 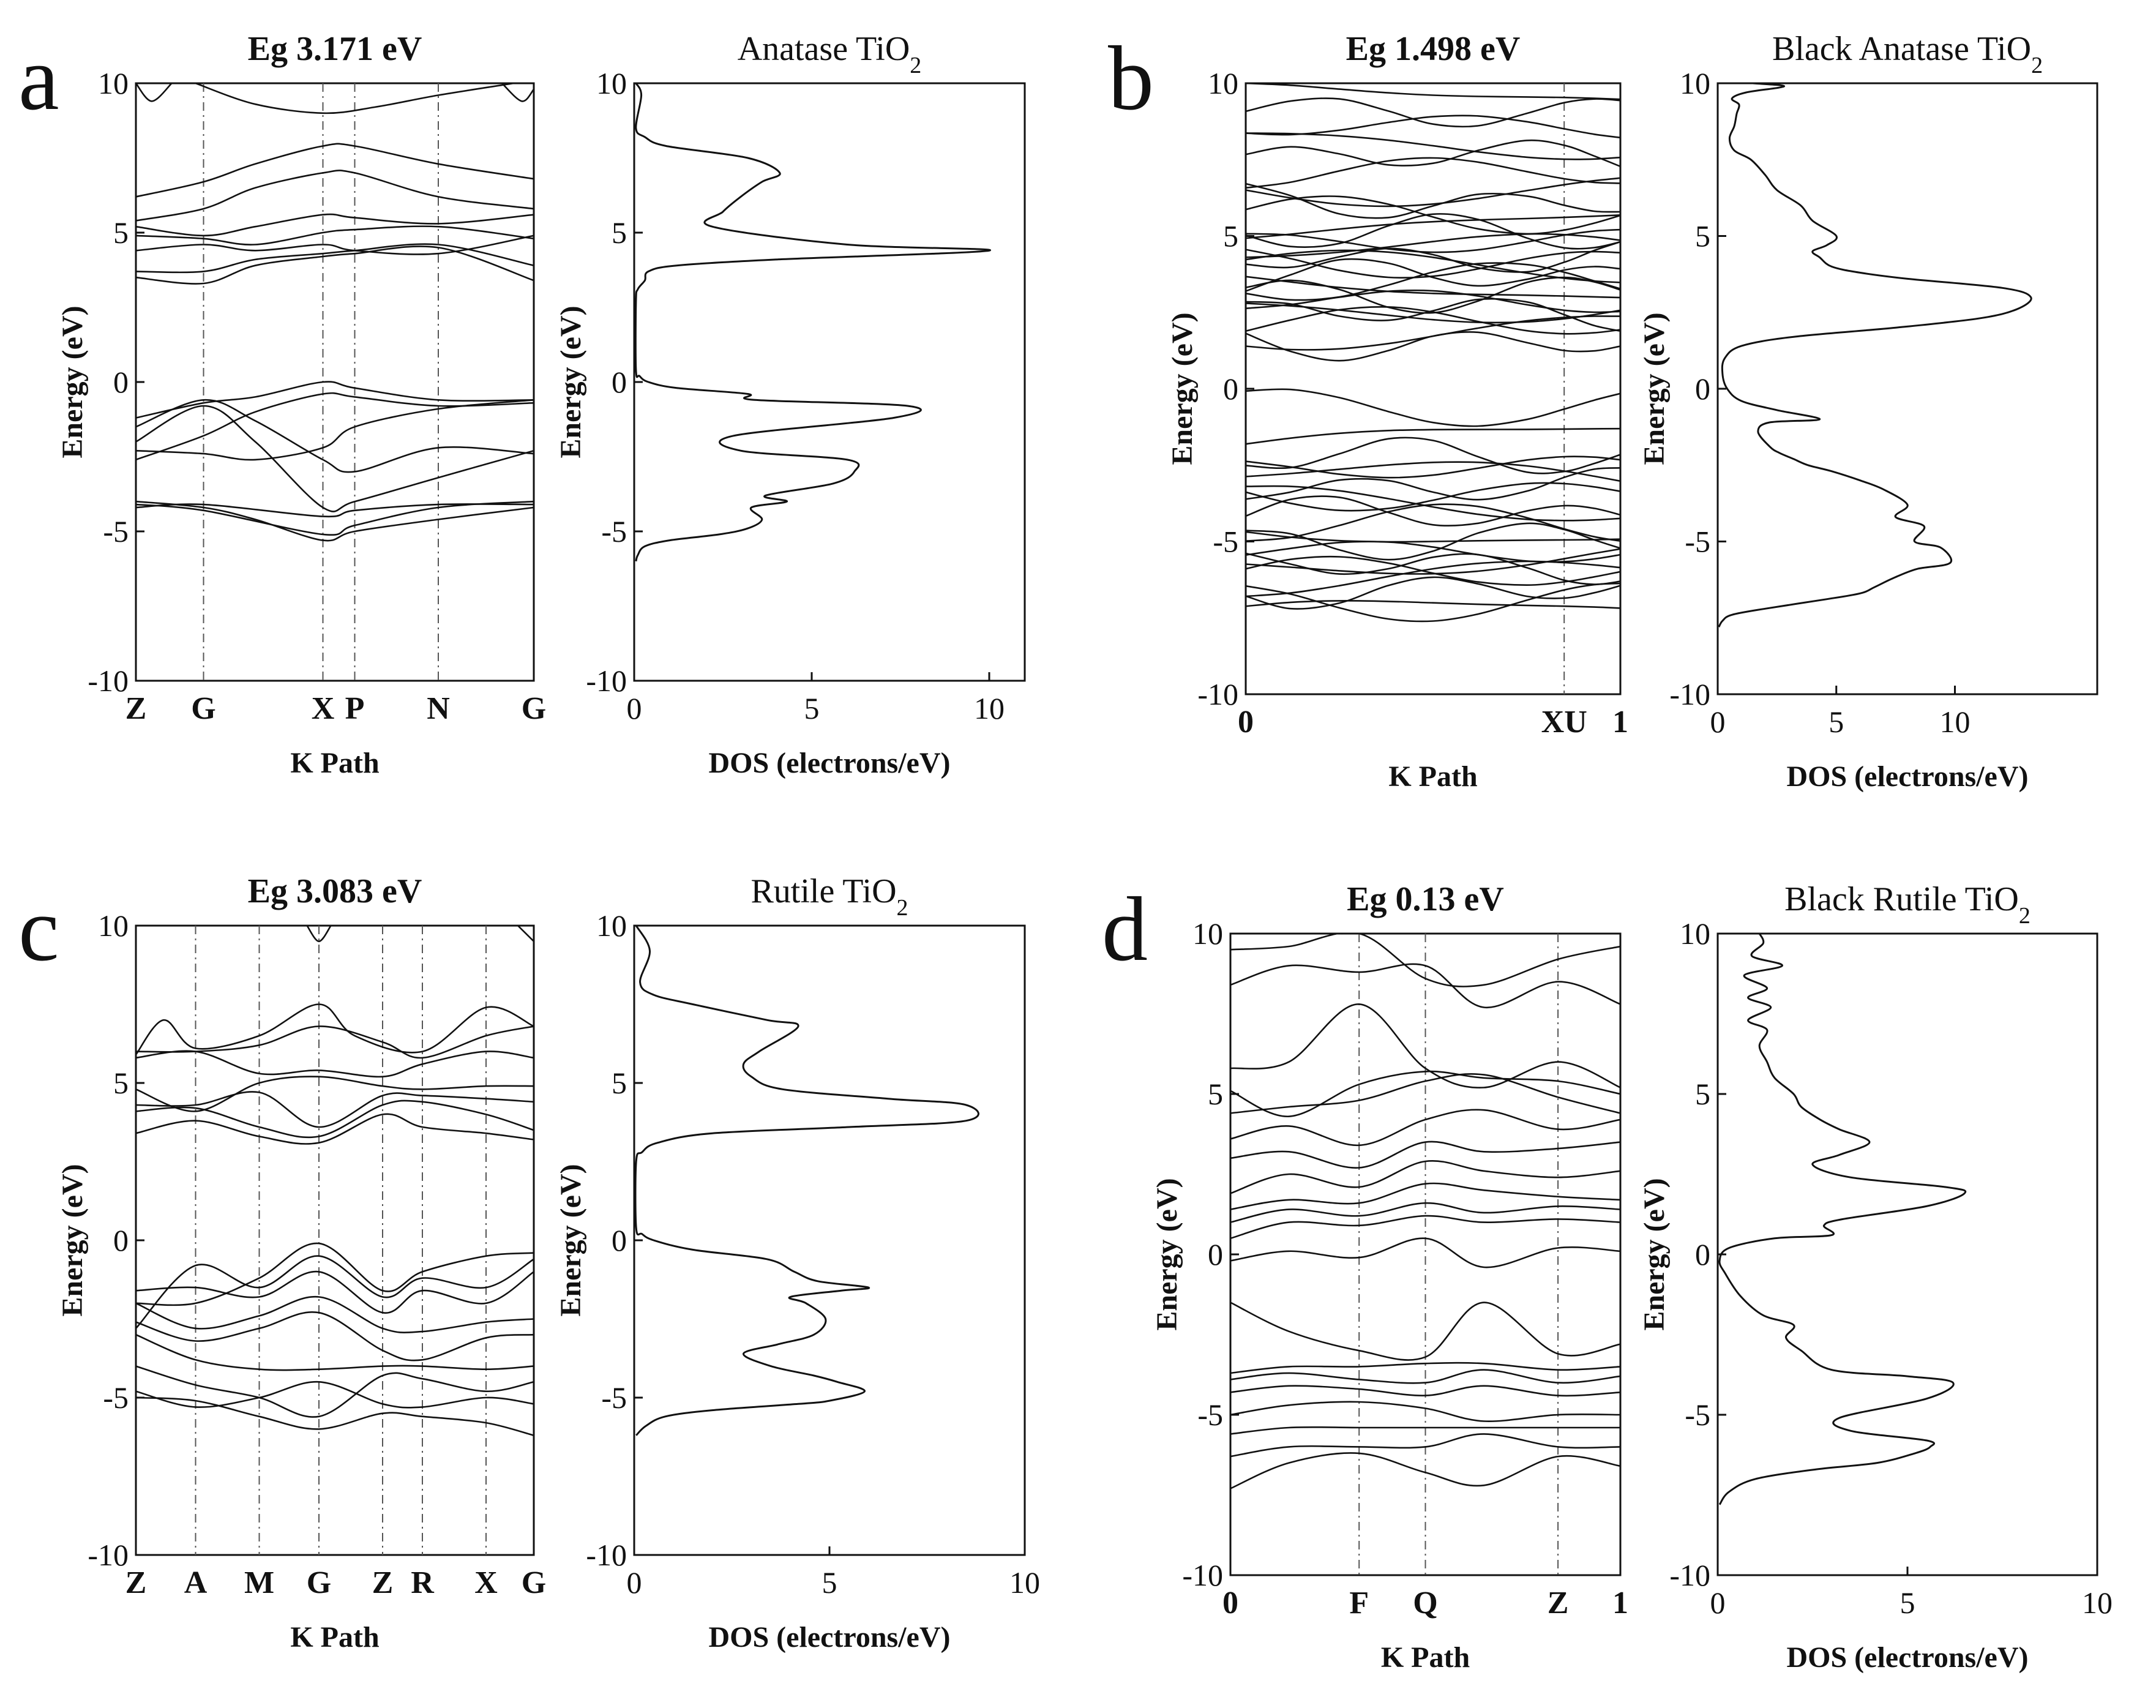 I want to click on dos-curve, so click(x=813, y=322).